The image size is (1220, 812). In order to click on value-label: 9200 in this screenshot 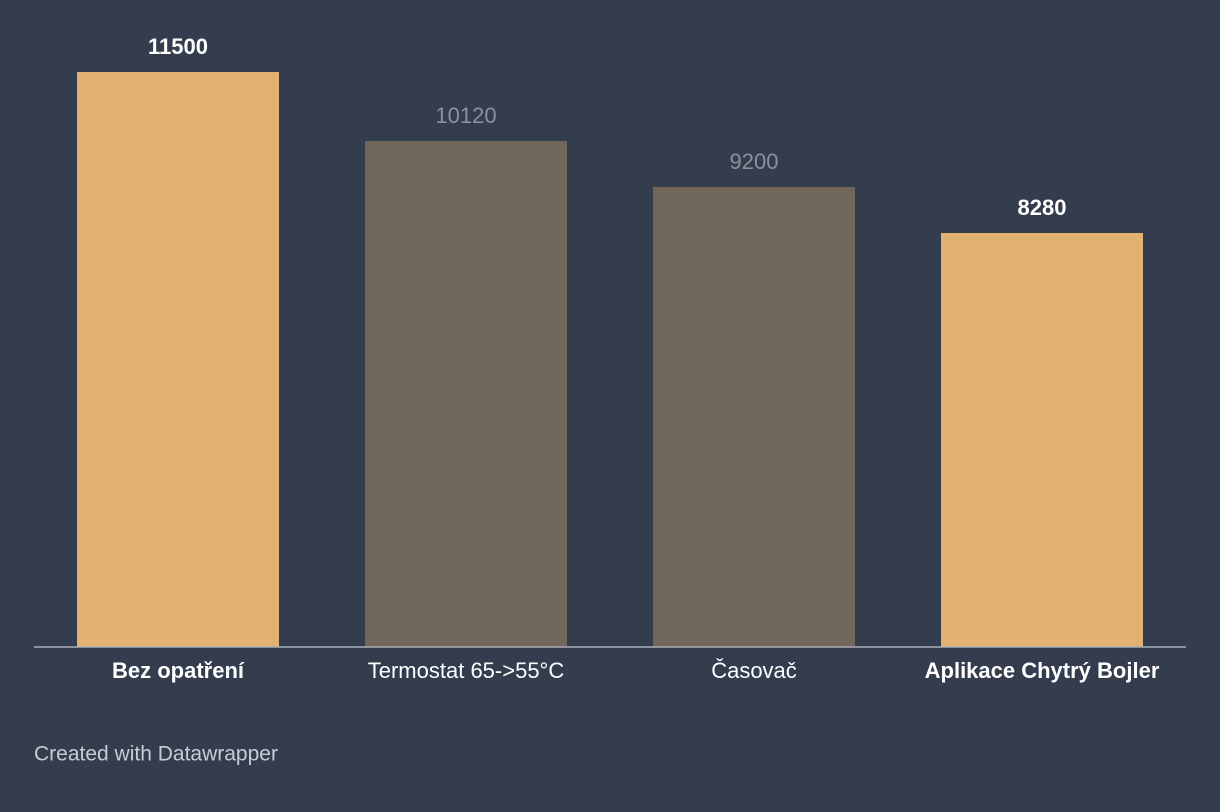, I will do `click(754, 161)`.